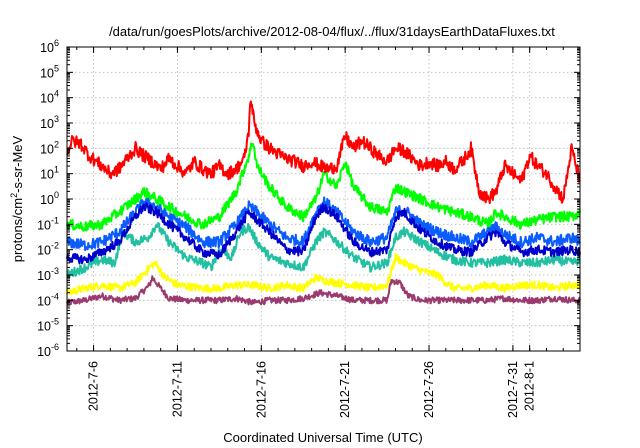 The width and height of the screenshot is (640, 448). Describe the element at coordinates (49, 147) in the screenshot. I see `y-tick-label: 10²` at that location.